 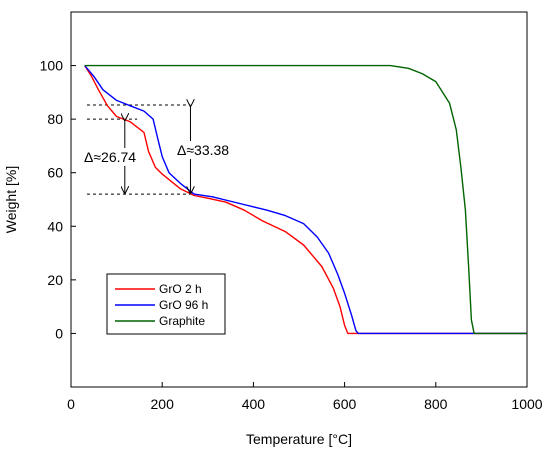 I want to click on annotation-2-text-bg, so click(x=207, y=150).